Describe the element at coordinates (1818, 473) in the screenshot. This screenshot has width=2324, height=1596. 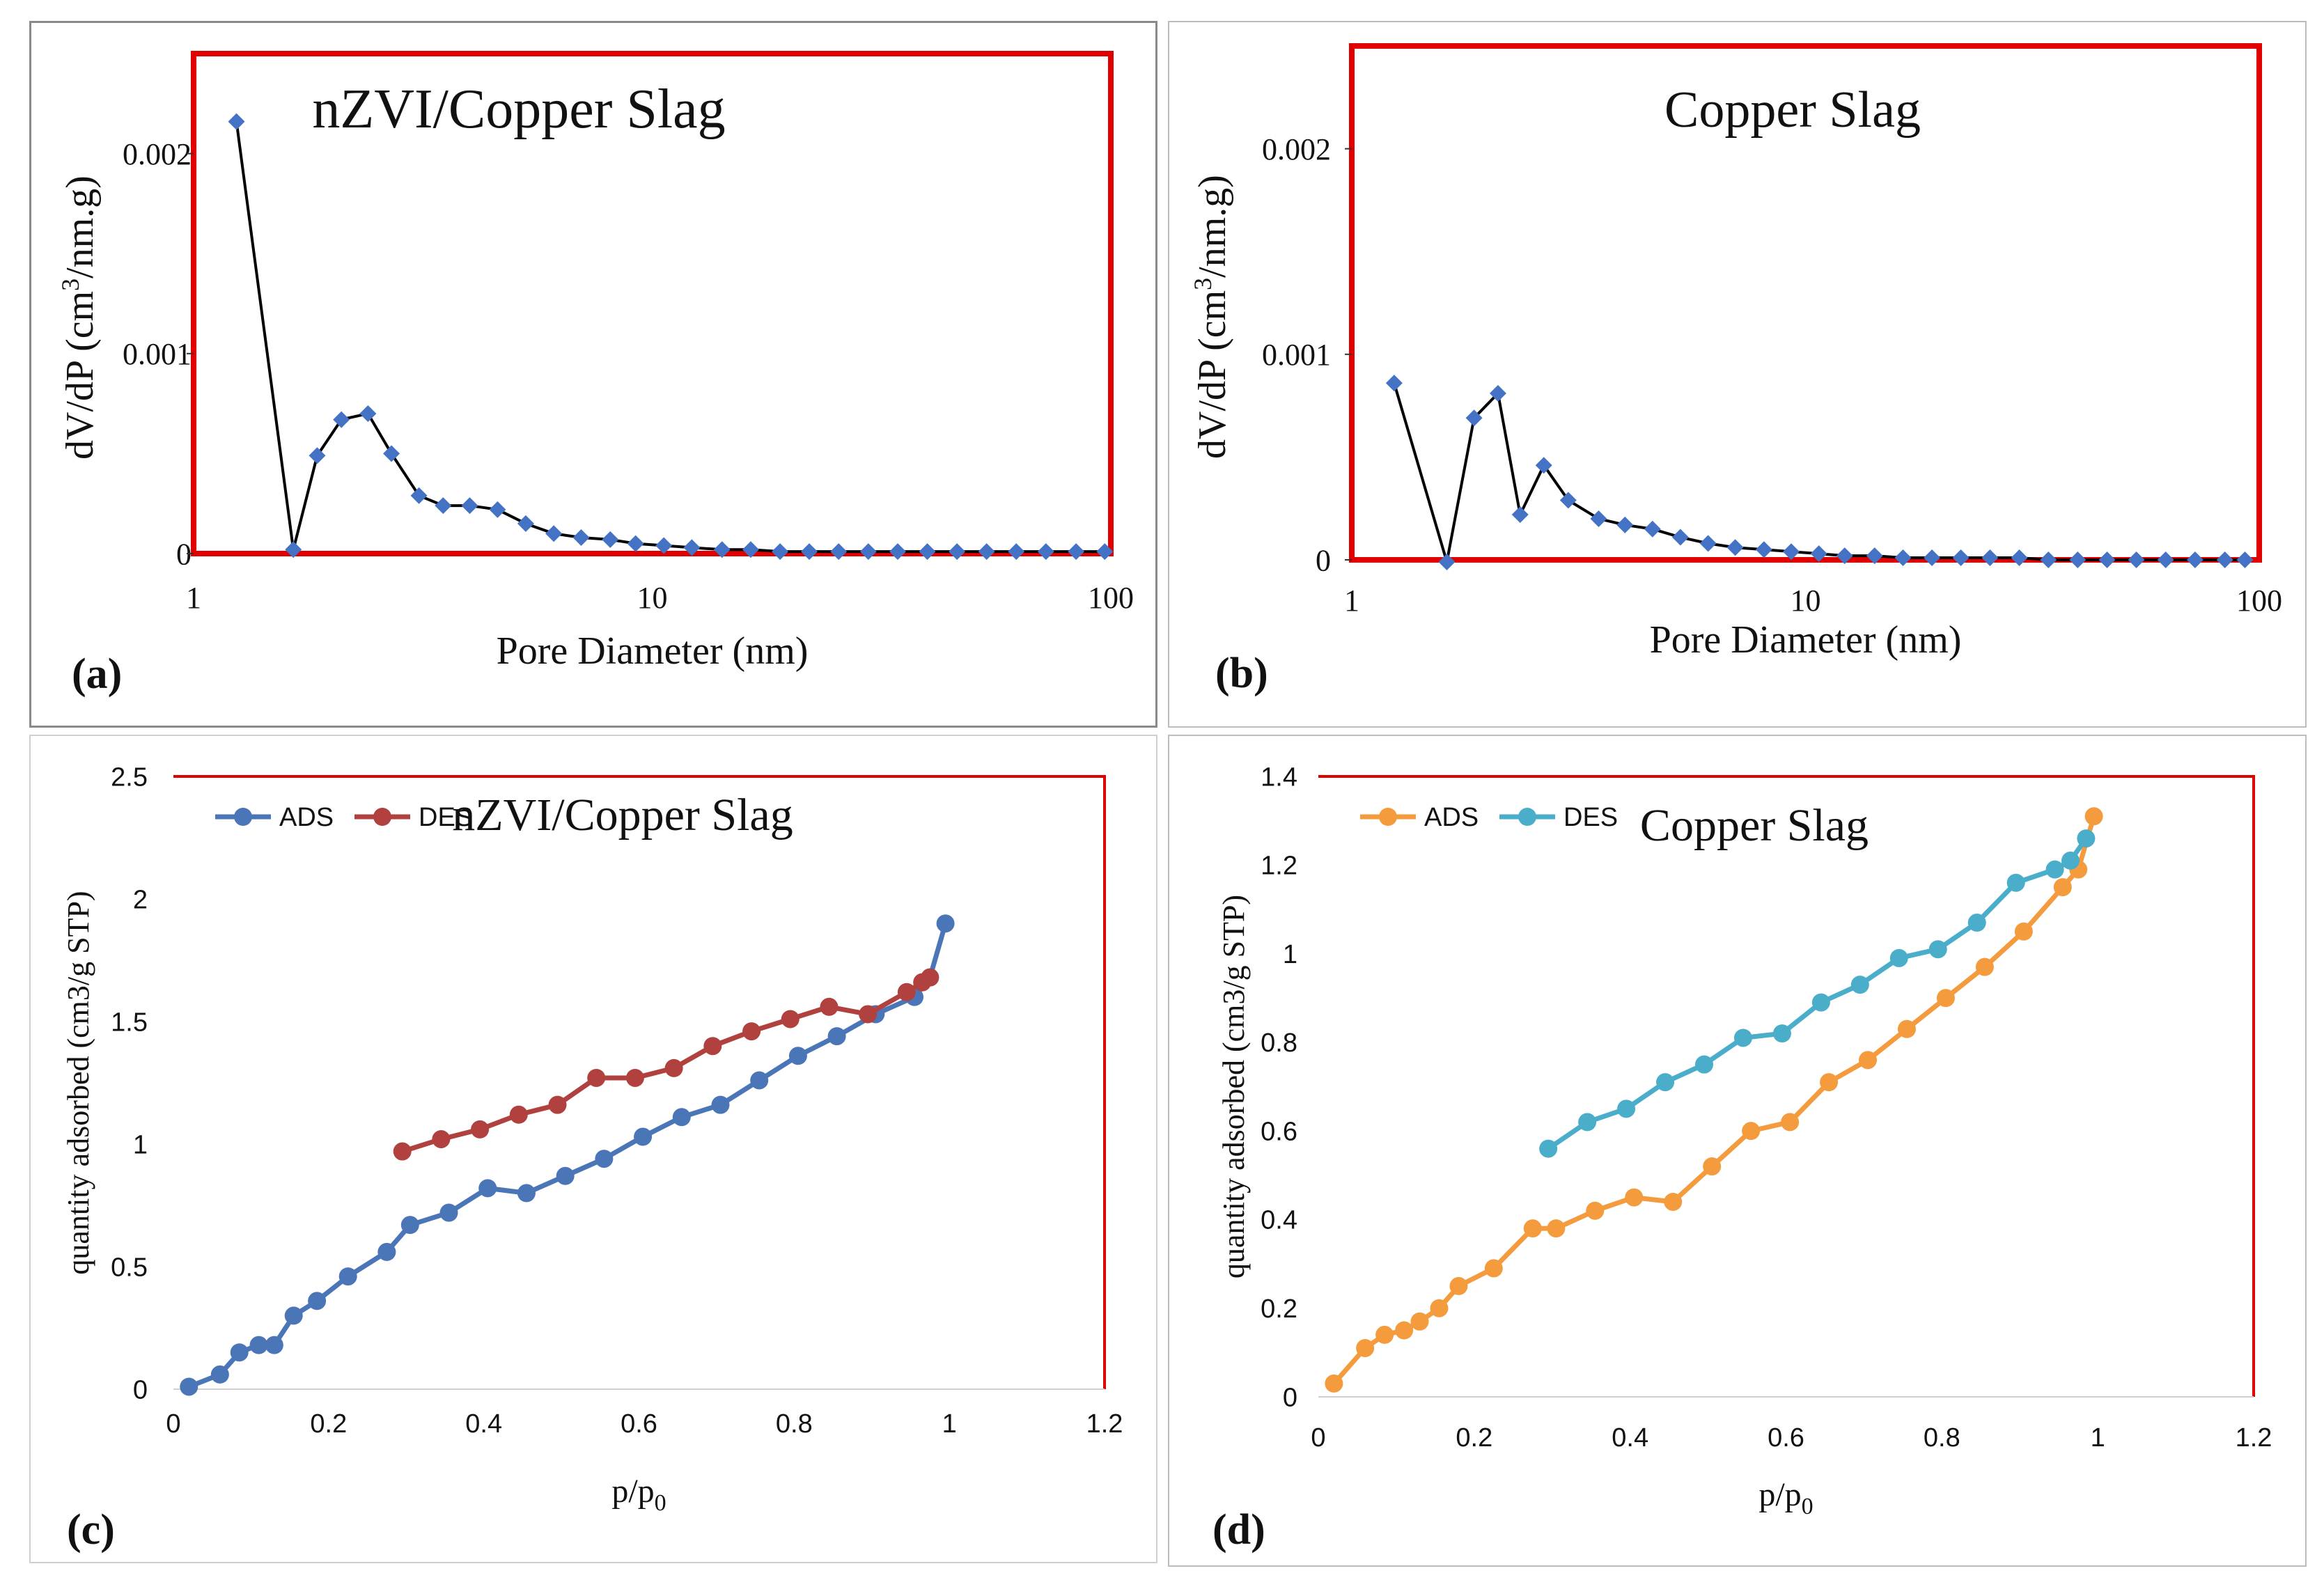
I see `series-line-copper-slag` at that location.